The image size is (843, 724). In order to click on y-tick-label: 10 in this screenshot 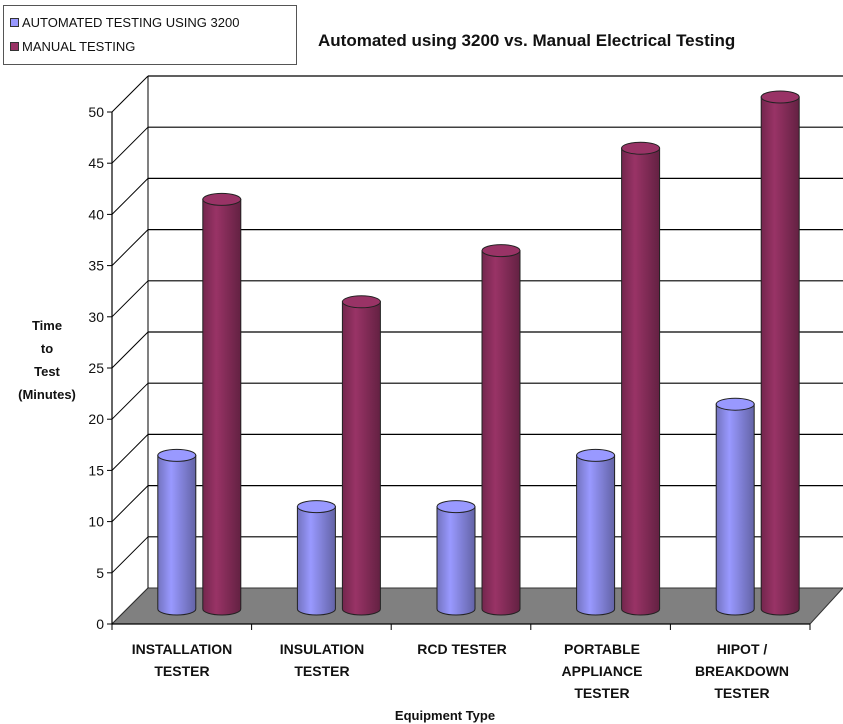, I will do `click(96, 522)`.